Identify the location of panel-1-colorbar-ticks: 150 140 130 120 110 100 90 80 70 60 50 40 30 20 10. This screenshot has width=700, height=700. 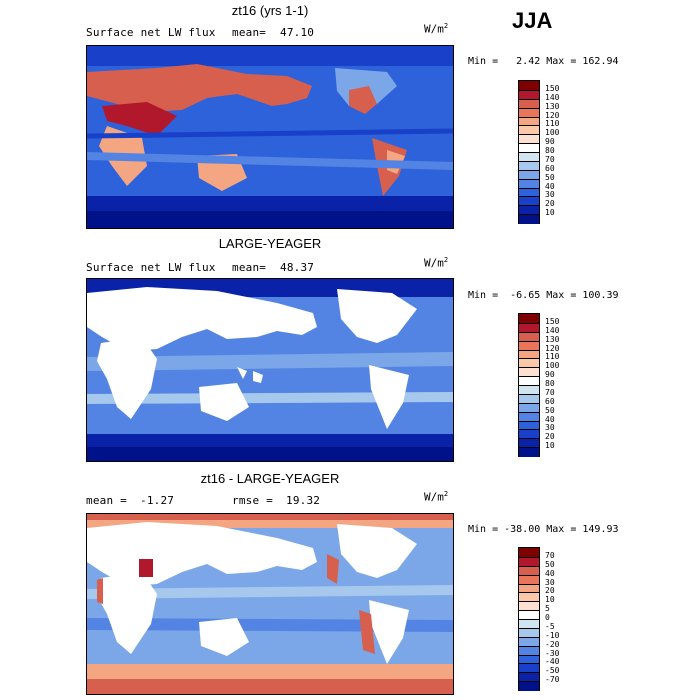
(565, 152).